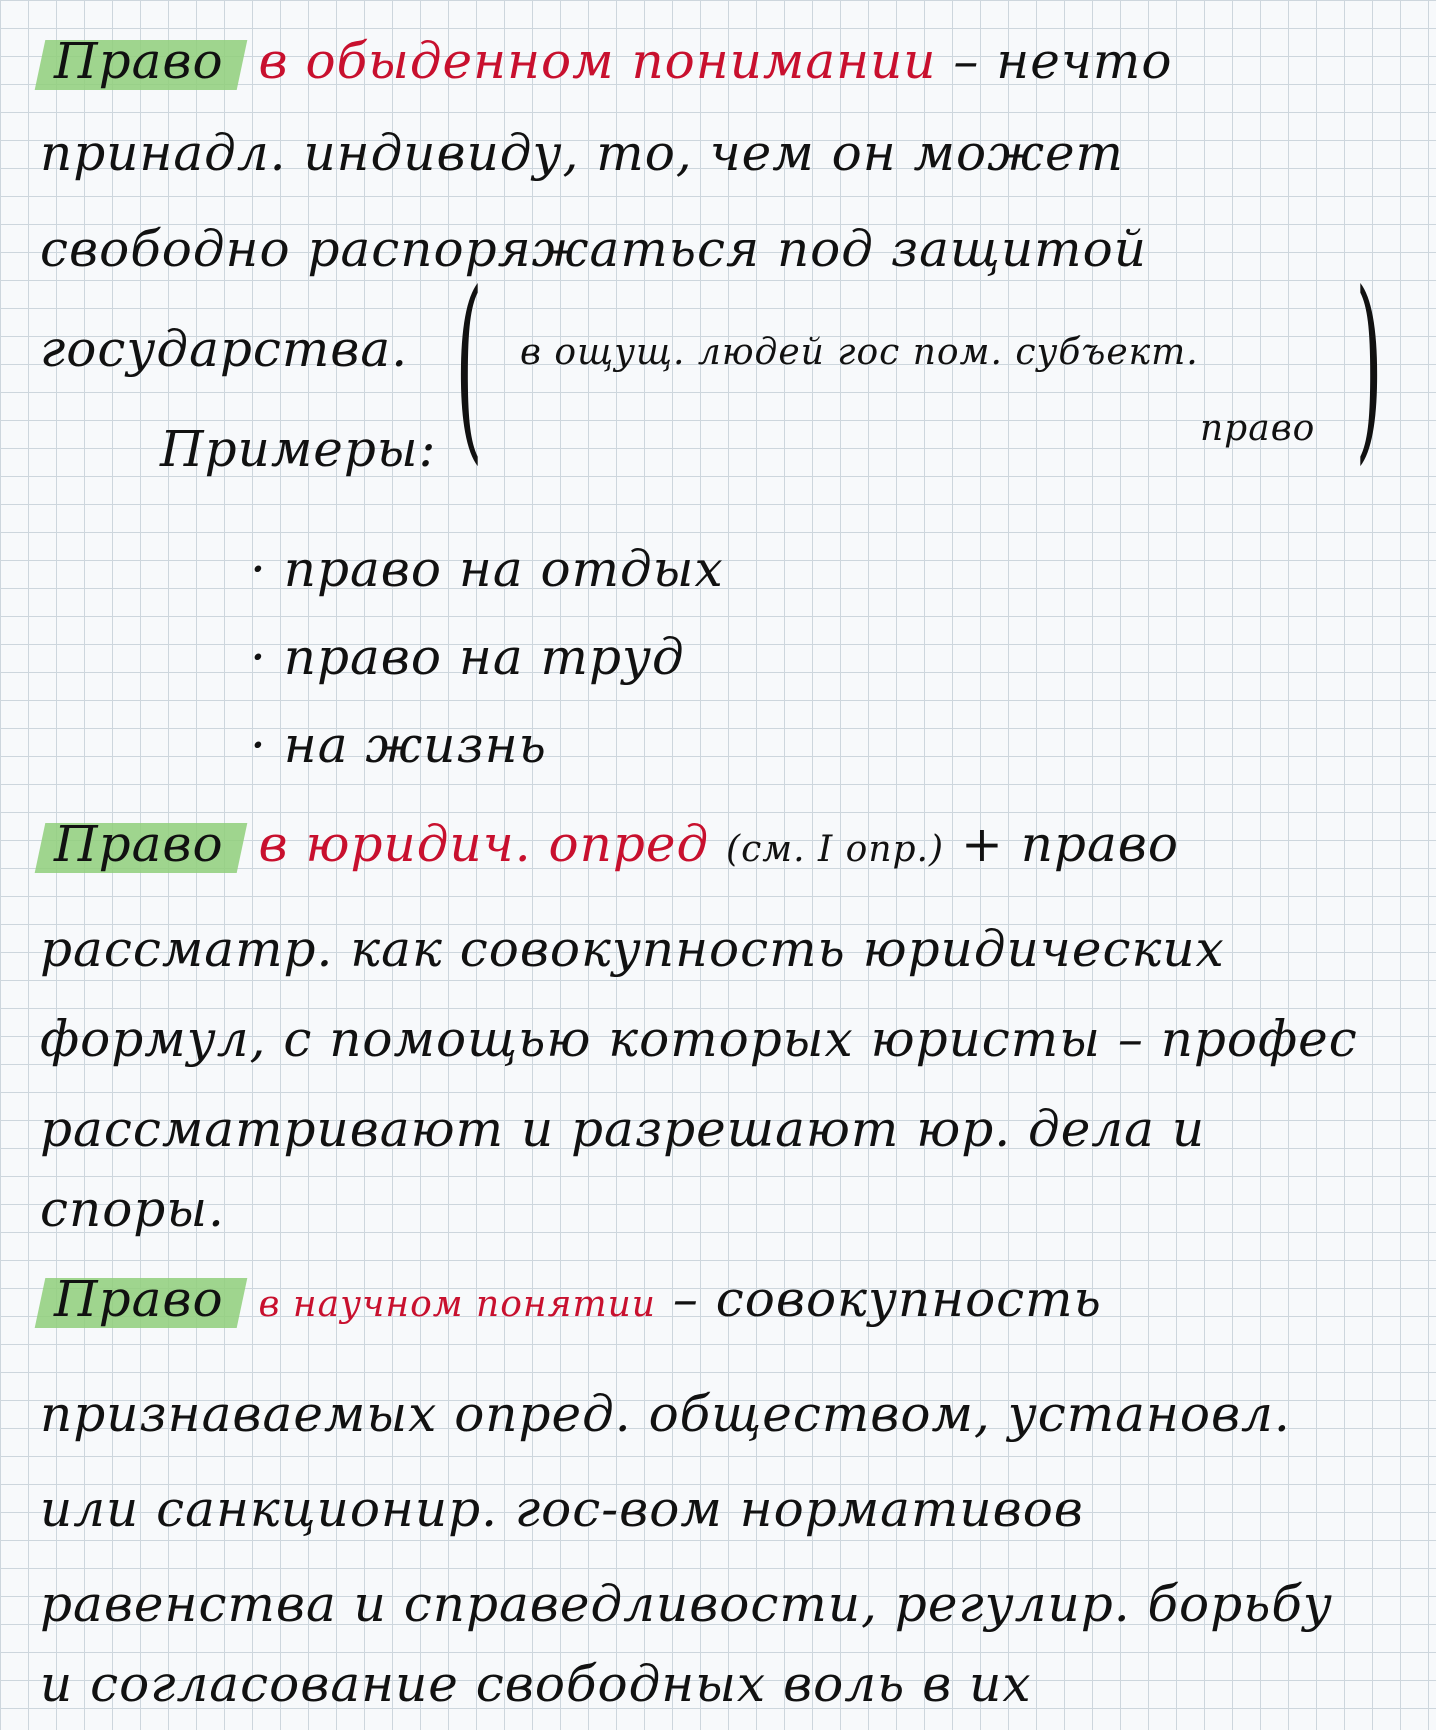  Describe the element at coordinates (487, 569) in the screenshot. I see `s1-example-1: · право на отдых` at that location.